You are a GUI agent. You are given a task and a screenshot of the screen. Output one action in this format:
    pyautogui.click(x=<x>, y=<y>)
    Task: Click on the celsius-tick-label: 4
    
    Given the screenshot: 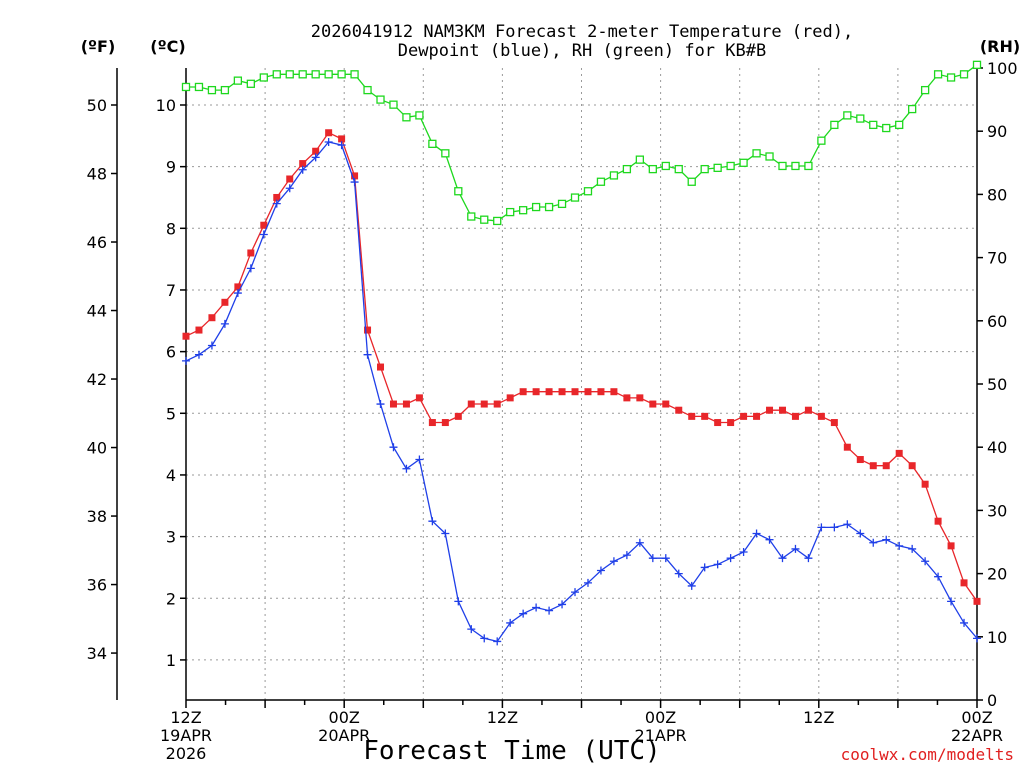 What is the action you would take?
    pyautogui.click(x=171, y=475)
    